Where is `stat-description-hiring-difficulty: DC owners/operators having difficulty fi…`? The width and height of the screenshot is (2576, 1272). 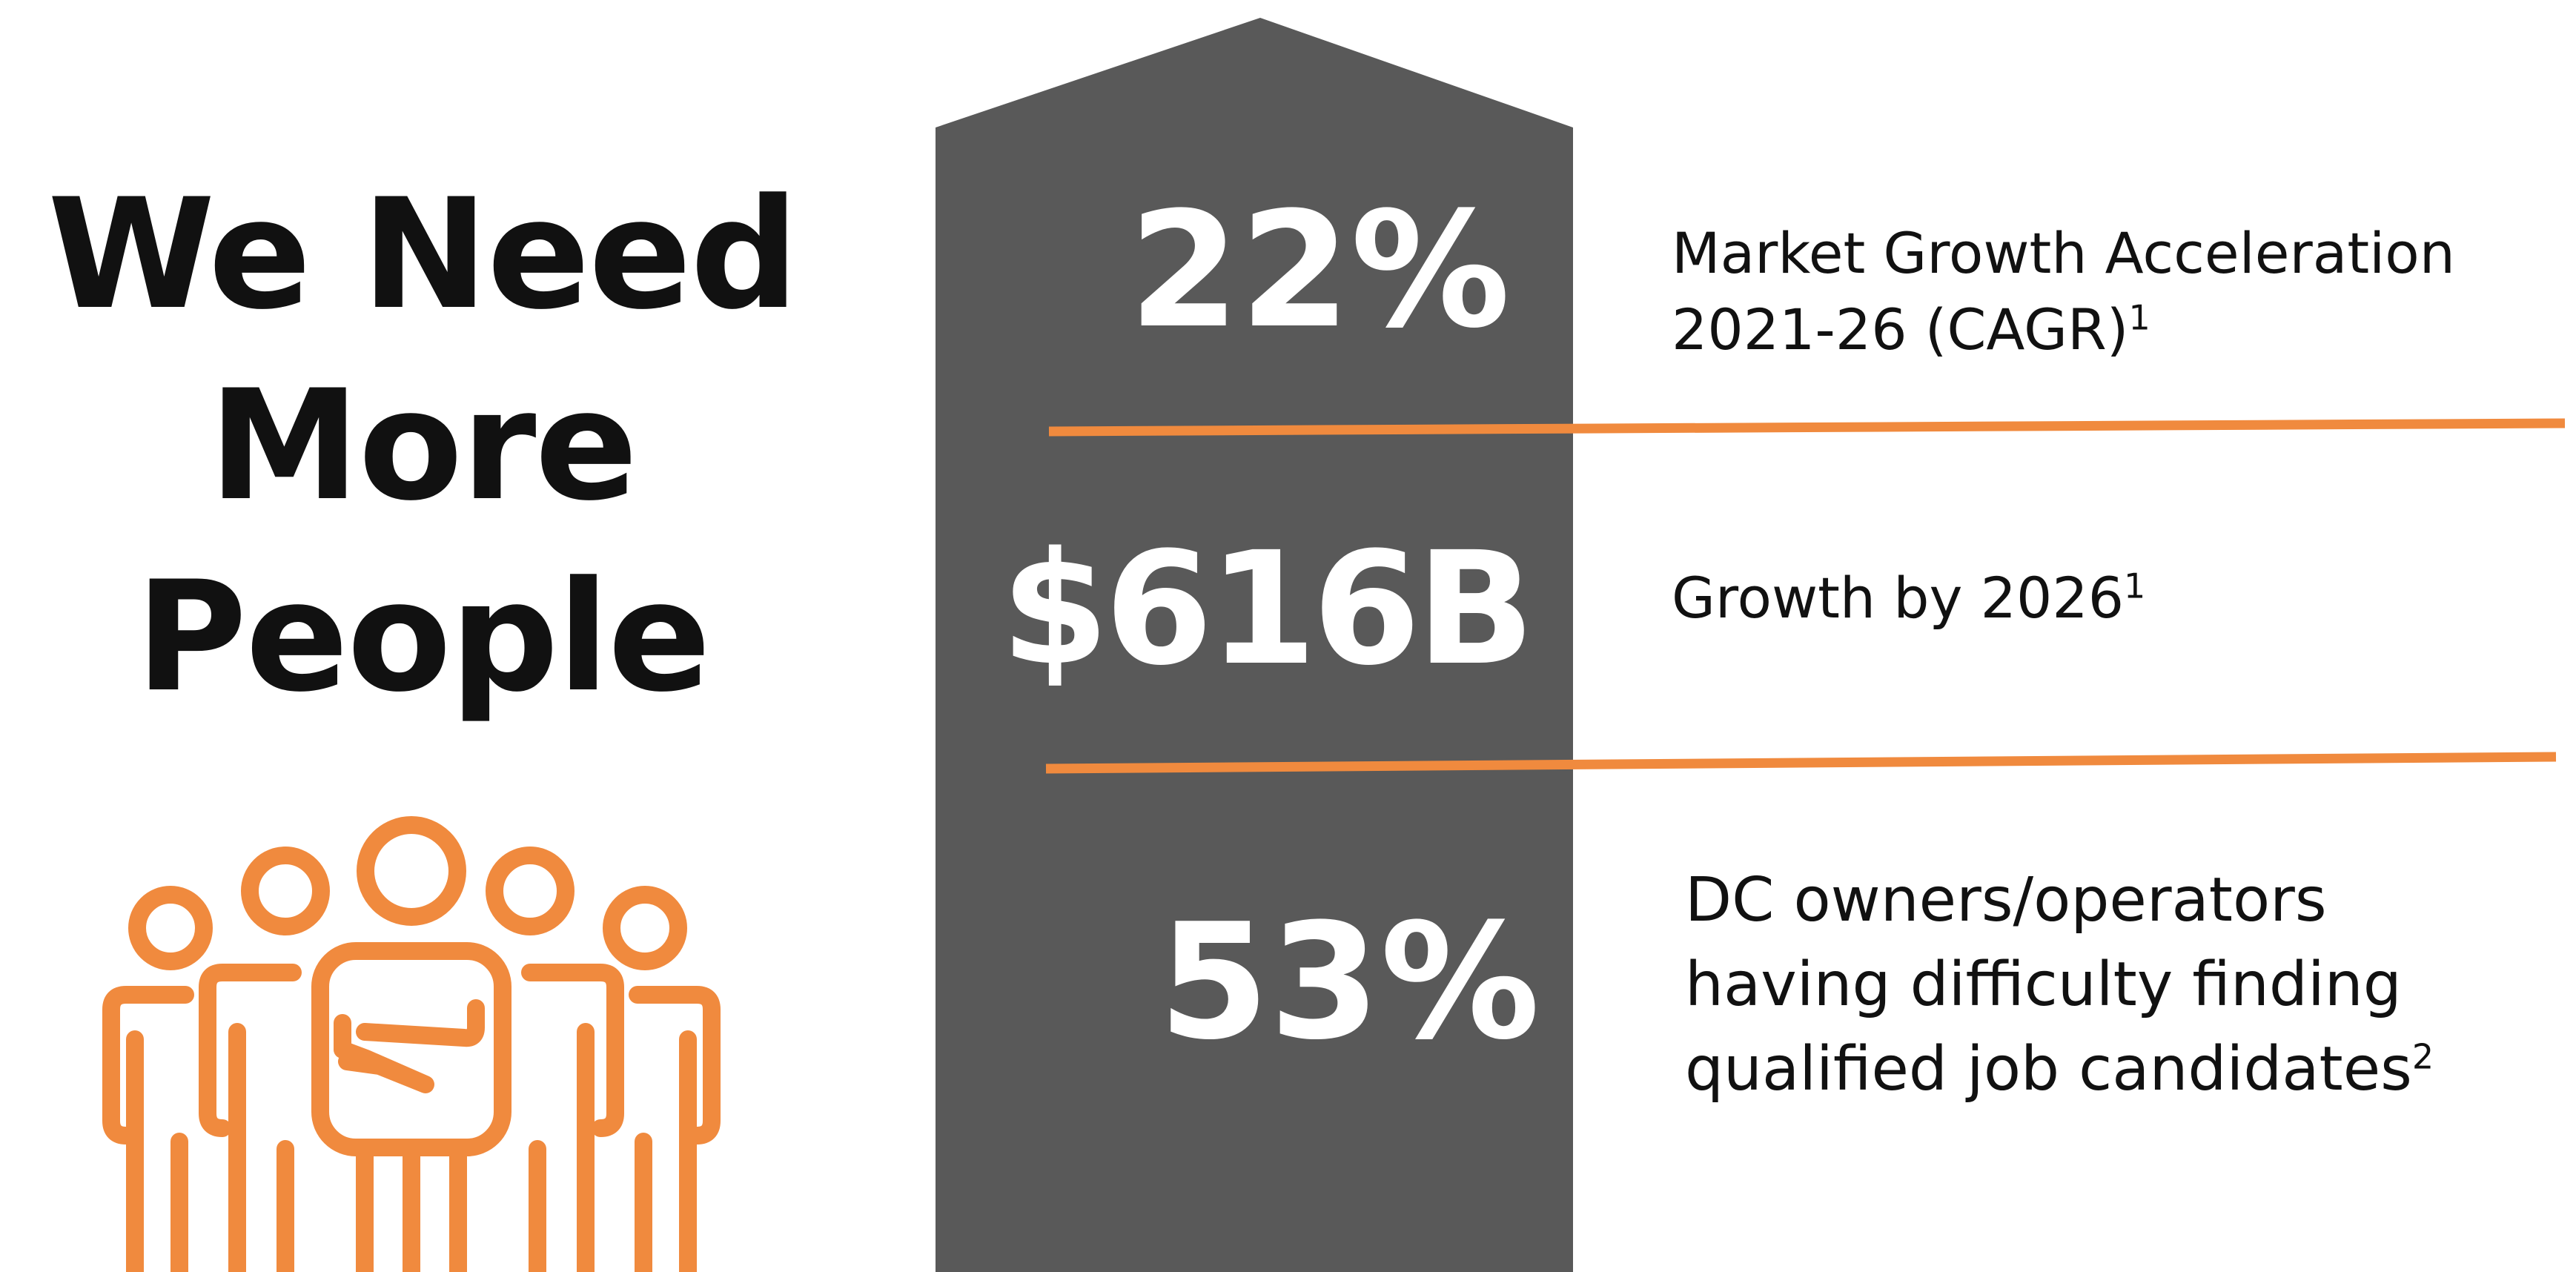 stat-description-hiring-difficulty: DC owners/operators having difficulty fi… is located at coordinates (2059, 985).